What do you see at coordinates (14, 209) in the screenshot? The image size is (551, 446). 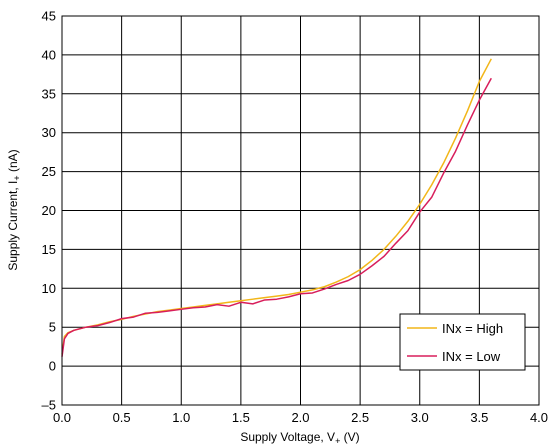 I see `y-axis-label: Supply Current, I+ (nA)` at bounding box center [14, 209].